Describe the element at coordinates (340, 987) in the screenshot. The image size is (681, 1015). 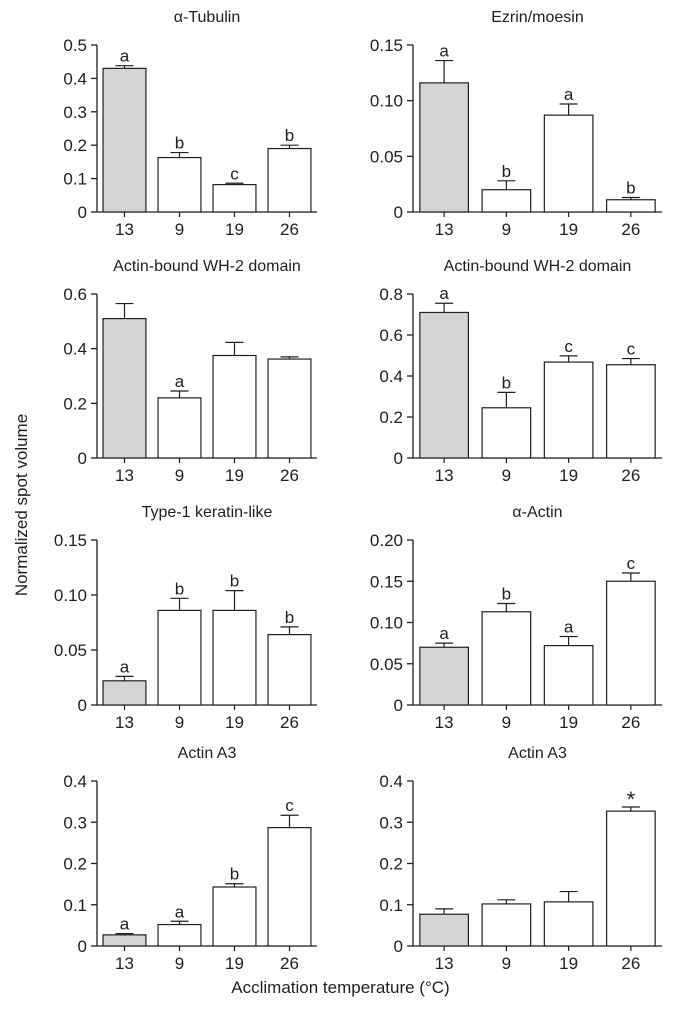
I see `x-axis-label: Acclimation temperature (°C)` at that location.